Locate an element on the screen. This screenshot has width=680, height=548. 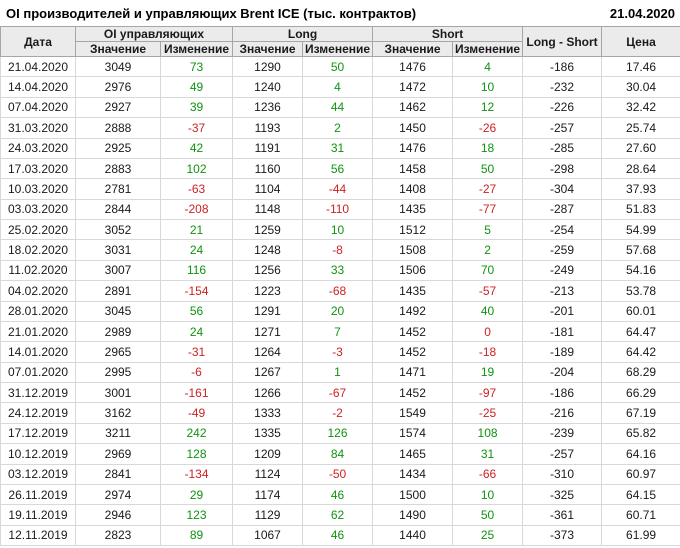
col-header-short-change: Изменение is located at coordinates (488, 49).